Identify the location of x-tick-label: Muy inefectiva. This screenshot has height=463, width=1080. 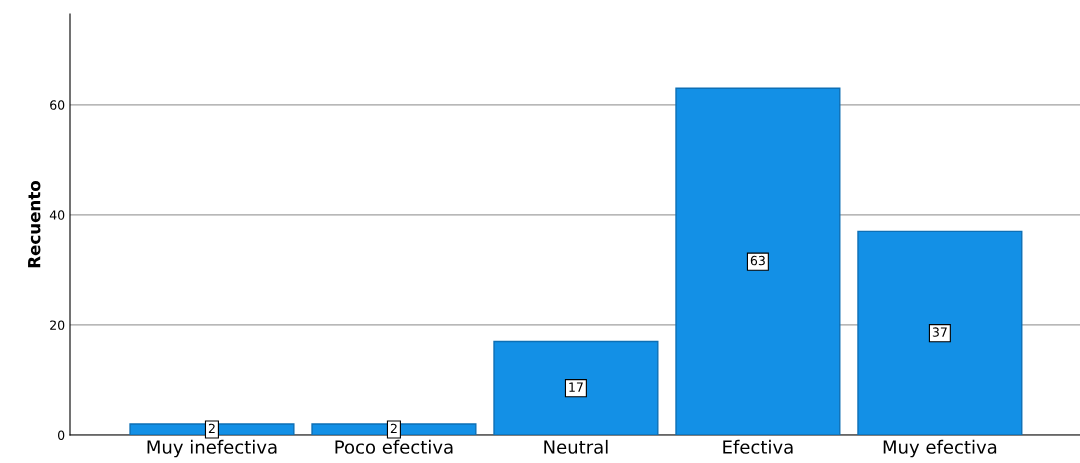
(212, 448).